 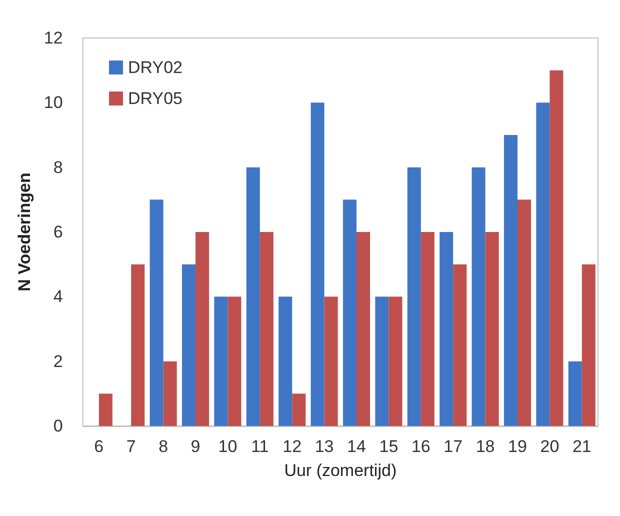 What do you see at coordinates (58, 296) in the screenshot?
I see `y-tick-label: 4` at bounding box center [58, 296].